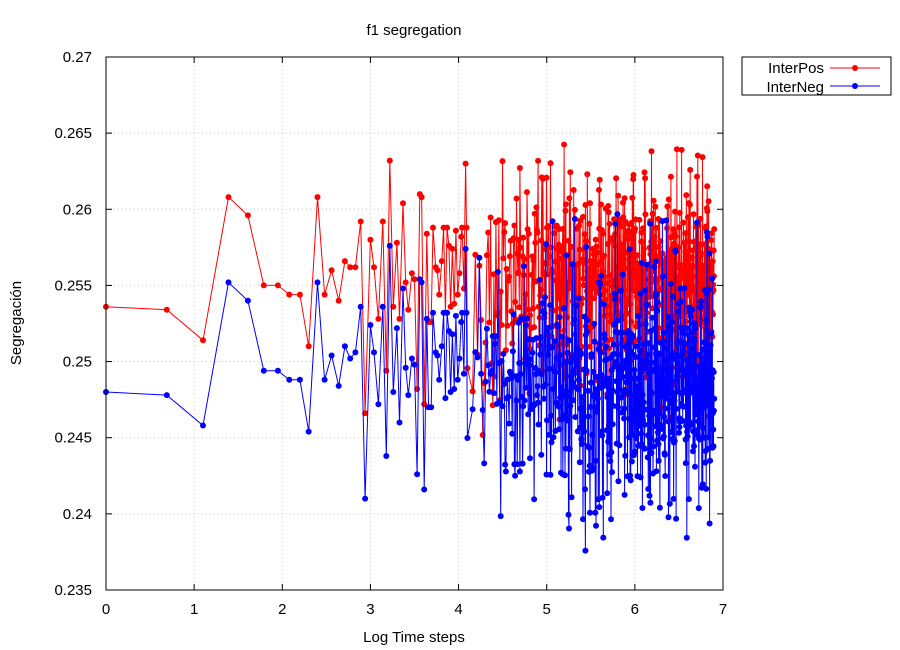 The width and height of the screenshot is (900, 650). Describe the element at coordinates (77, 514) in the screenshot. I see `y-tick-label: 0.24` at that location.